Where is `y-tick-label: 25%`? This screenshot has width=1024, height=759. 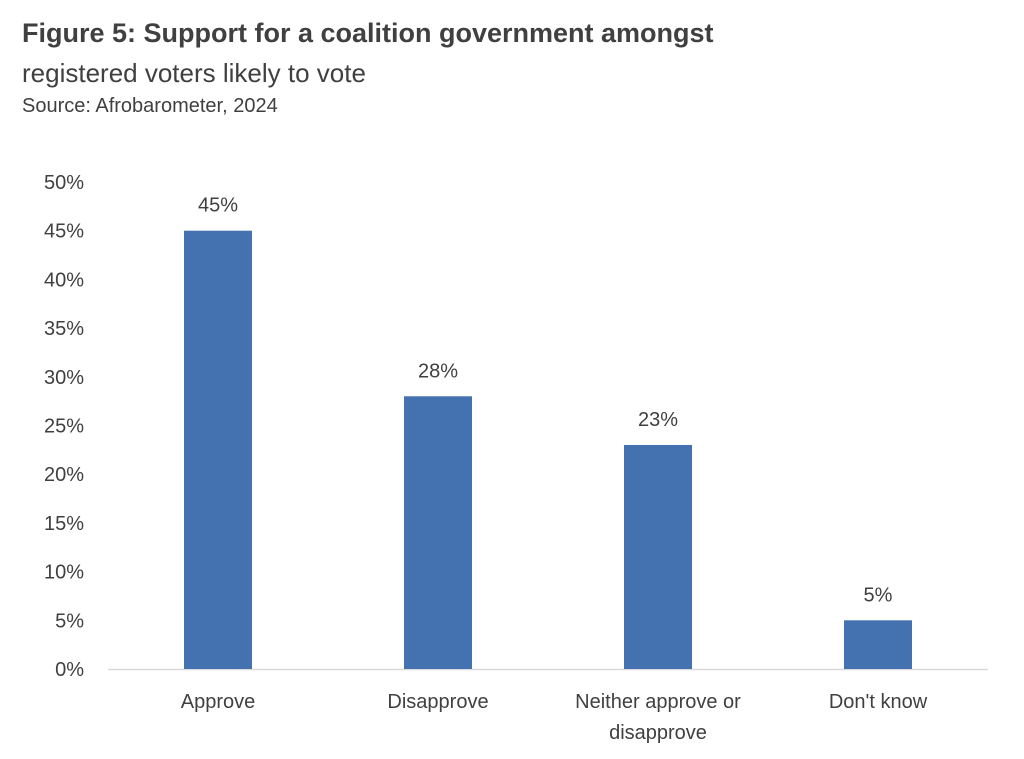
y-tick-label: 25% is located at coordinates (64, 427).